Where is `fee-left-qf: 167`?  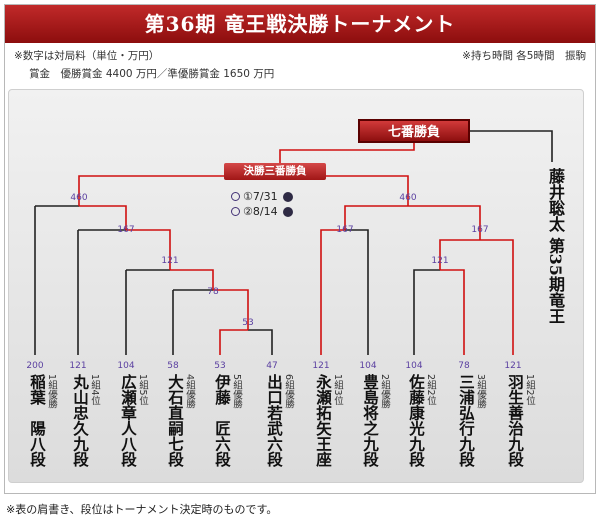
fee-left-qf: 167 is located at coordinates (126, 230).